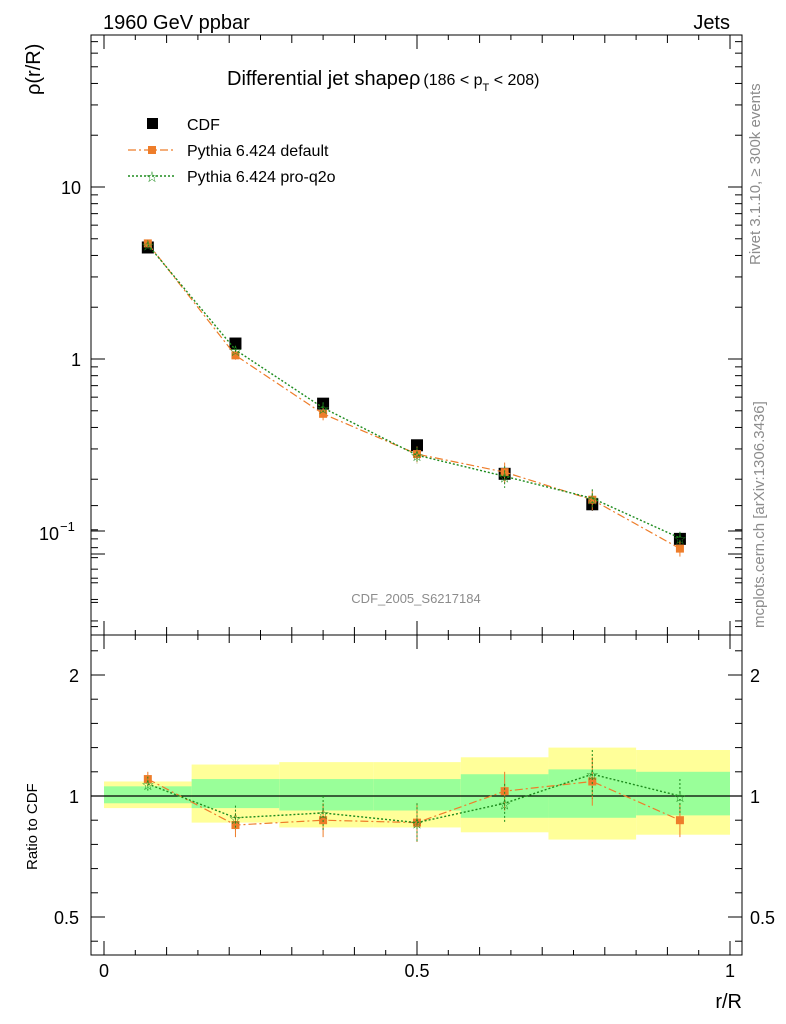  What do you see at coordinates (152, 123) in the screenshot?
I see `legend-marker-cdf` at bounding box center [152, 123].